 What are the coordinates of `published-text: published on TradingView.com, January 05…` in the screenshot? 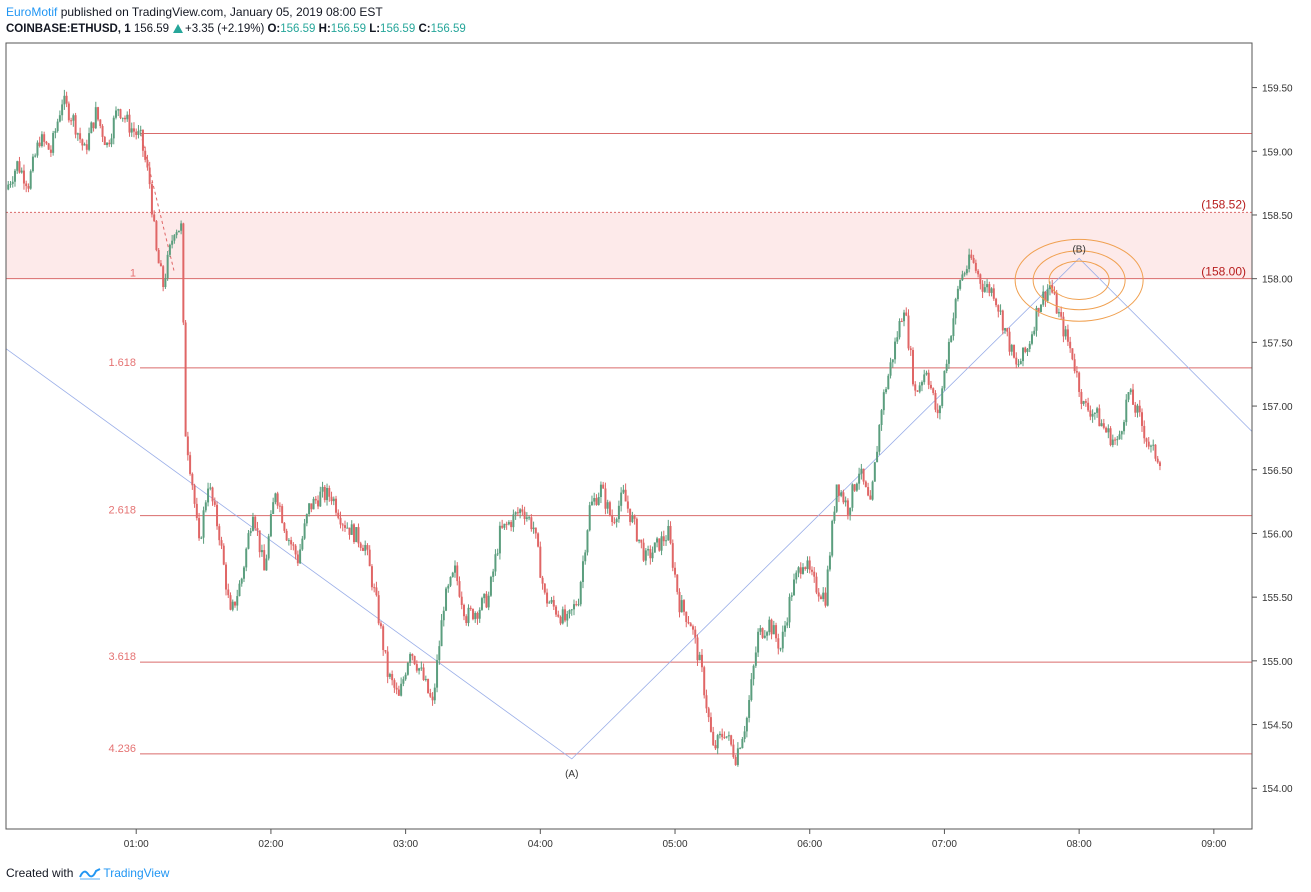 It's located at (220, 12).